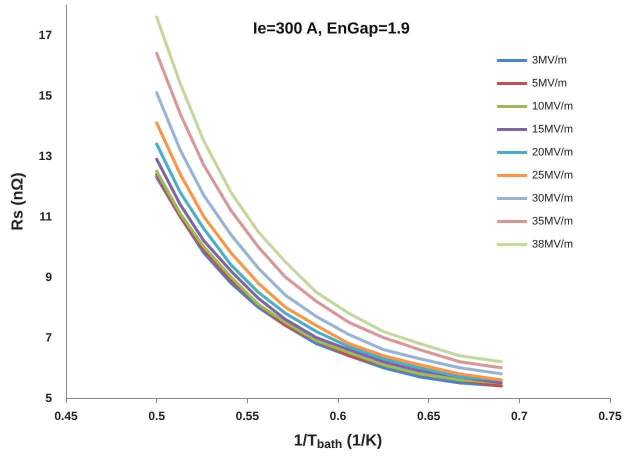 This screenshot has height=461, width=640. Describe the element at coordinates (549, 60) in the screenshot. I see `legend-label: 3MV/m` at that location.